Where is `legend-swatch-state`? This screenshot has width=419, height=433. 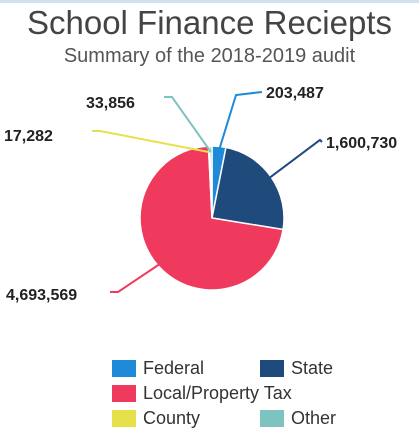 legend-swatch-state is located at coordinates (272, 368).